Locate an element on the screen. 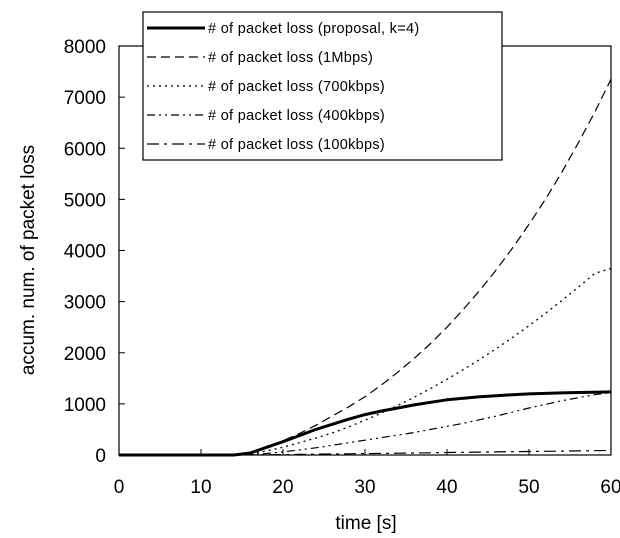 Image resolution: width=620 pixels, height=538 pixels. y-tick-label: 7000 is located at coordinates (85, 98).